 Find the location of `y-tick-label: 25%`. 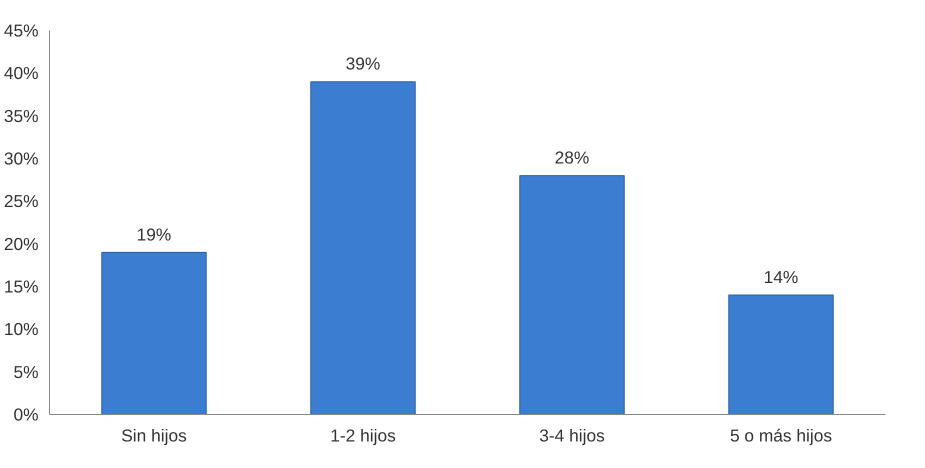

y-tick-label: 25% is located at coordinates (21, 201).